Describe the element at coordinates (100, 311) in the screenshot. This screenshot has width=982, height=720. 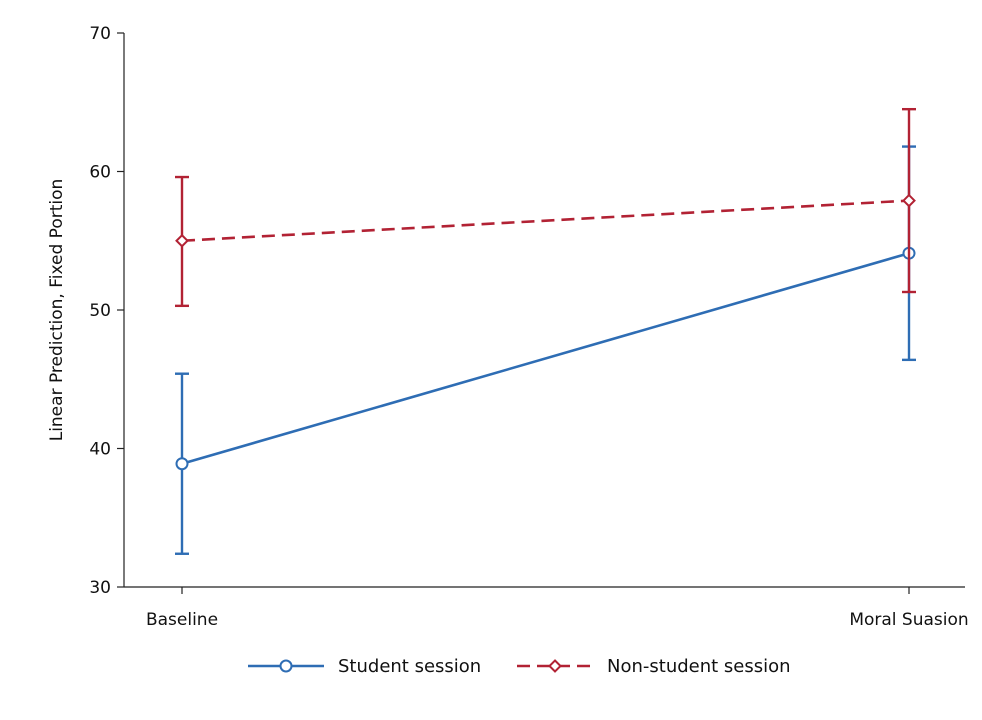
I see `y-tick-label: 50` at that location.